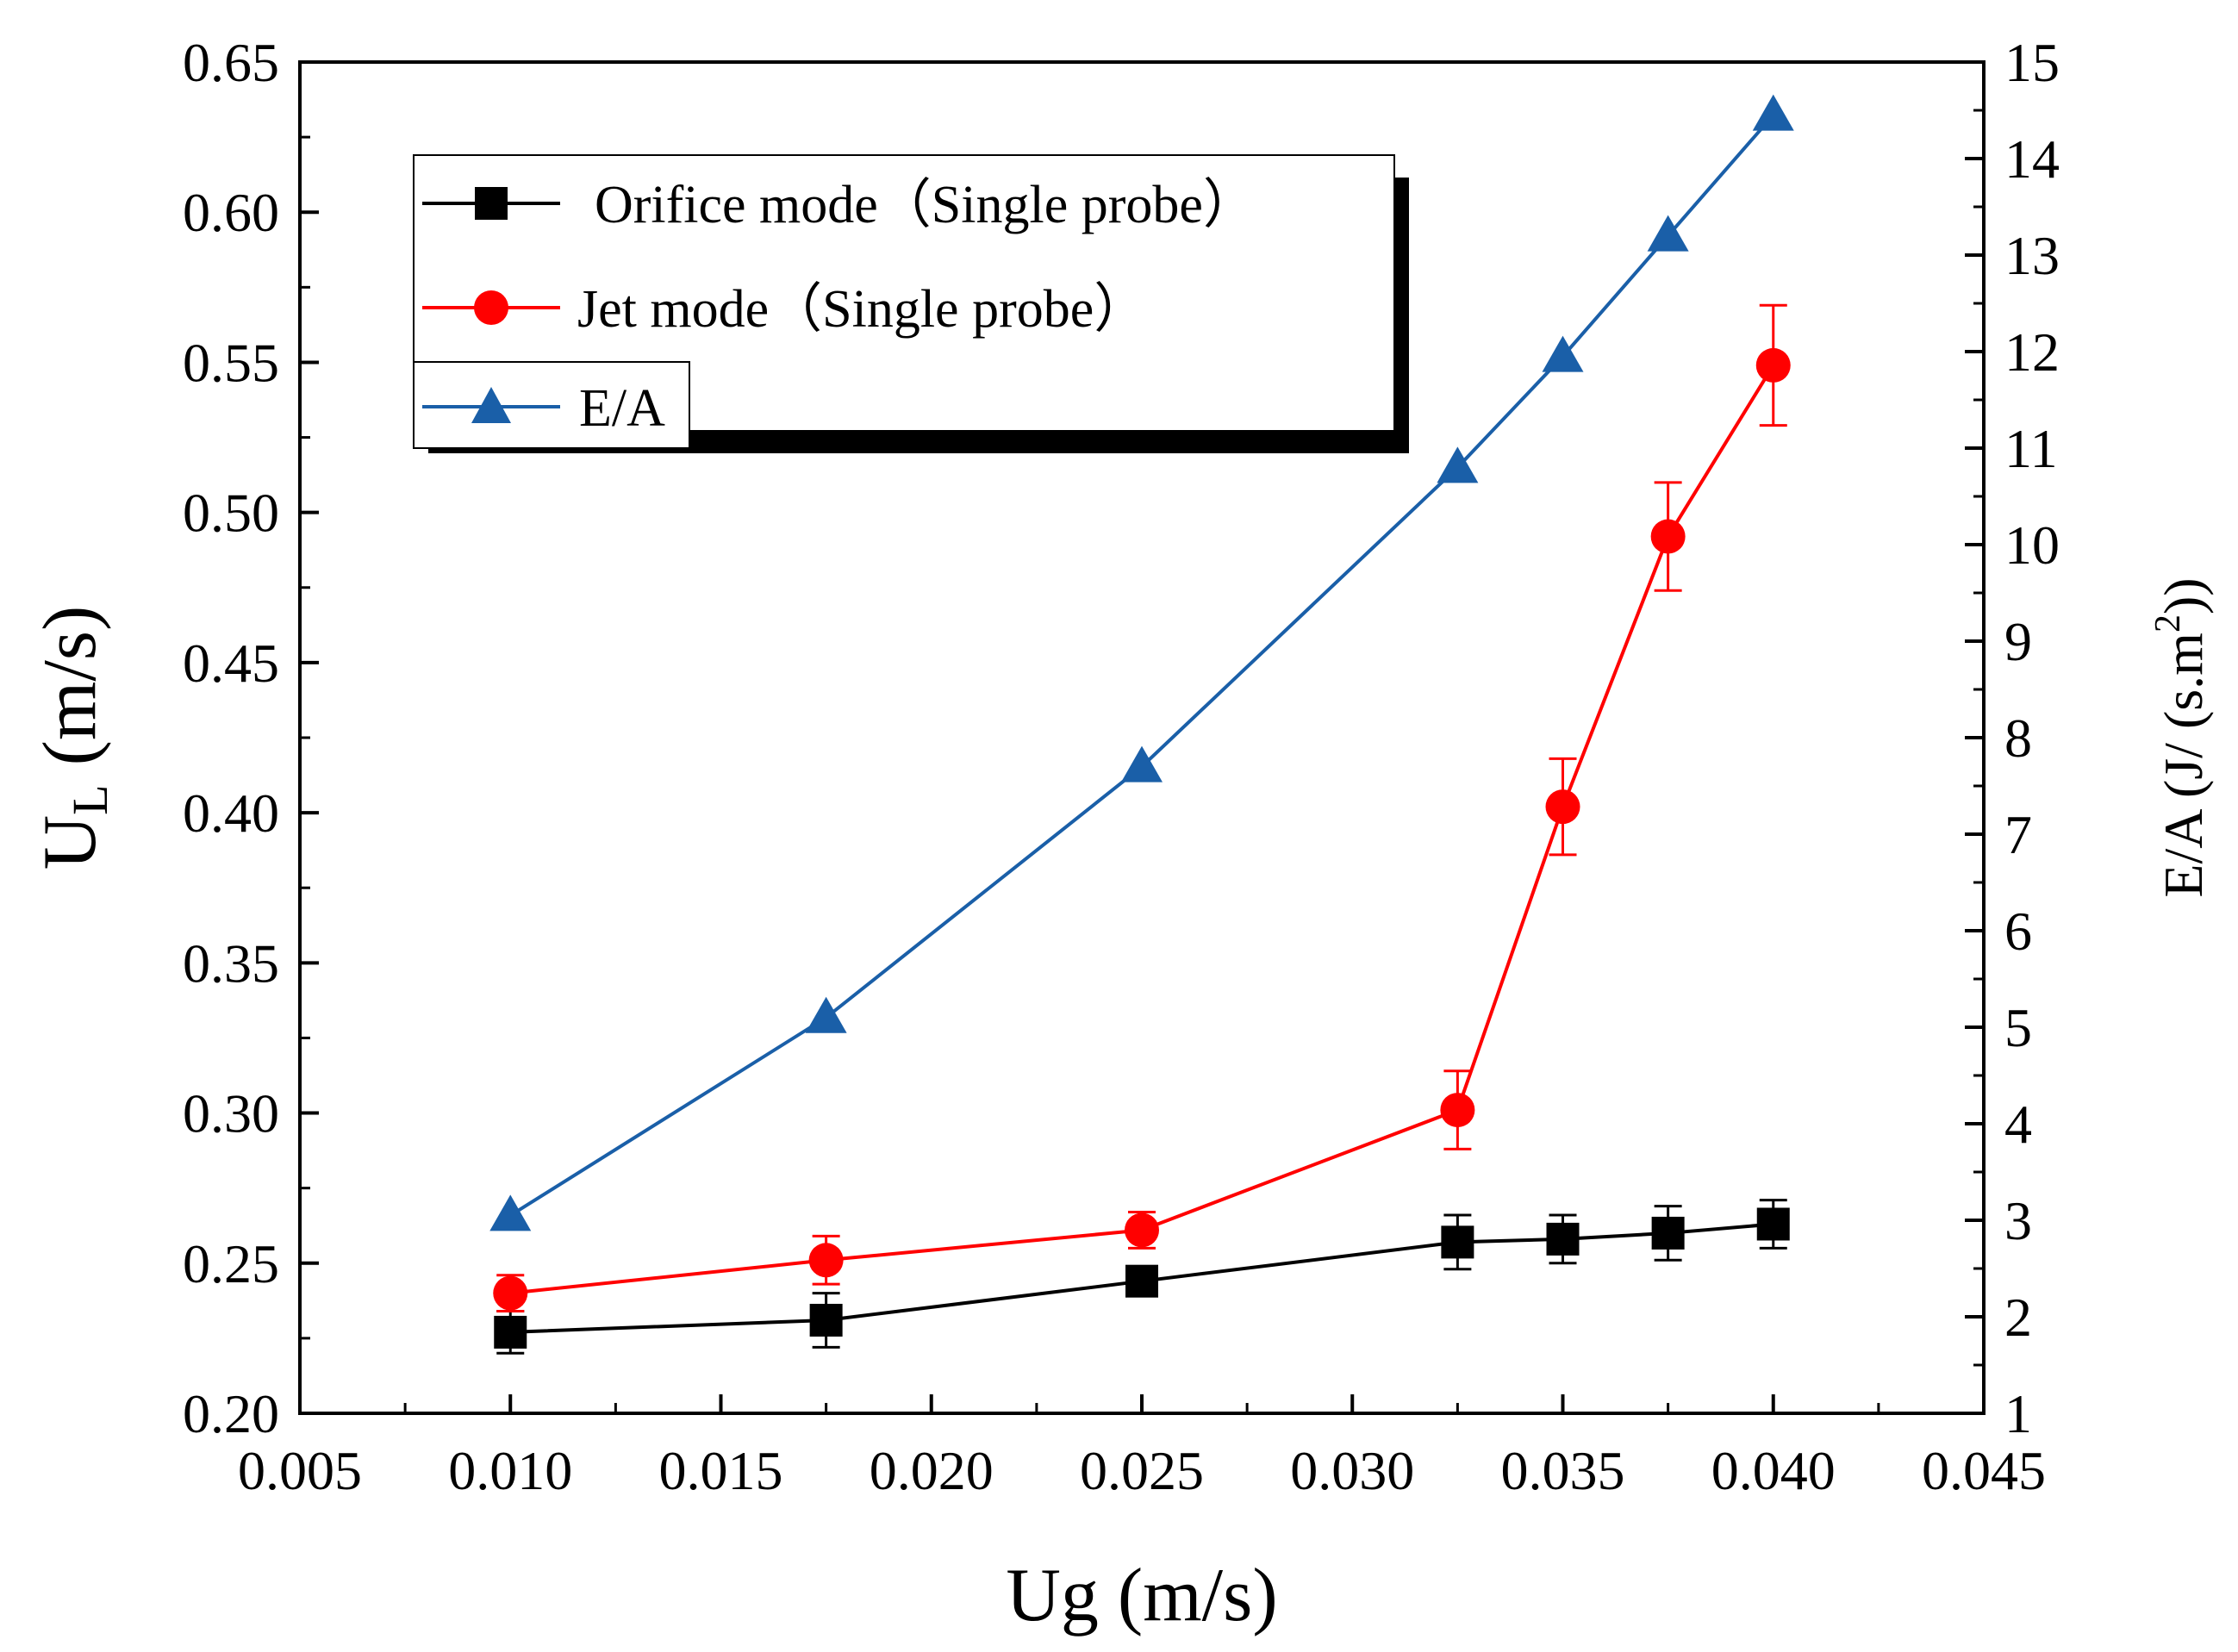 This screenshot has height=1652, width=2238. What do you see at coordinates (231, 813) in the screenshot?
I see `y-tick-label: 0.40` at bounding box center [231, 813].